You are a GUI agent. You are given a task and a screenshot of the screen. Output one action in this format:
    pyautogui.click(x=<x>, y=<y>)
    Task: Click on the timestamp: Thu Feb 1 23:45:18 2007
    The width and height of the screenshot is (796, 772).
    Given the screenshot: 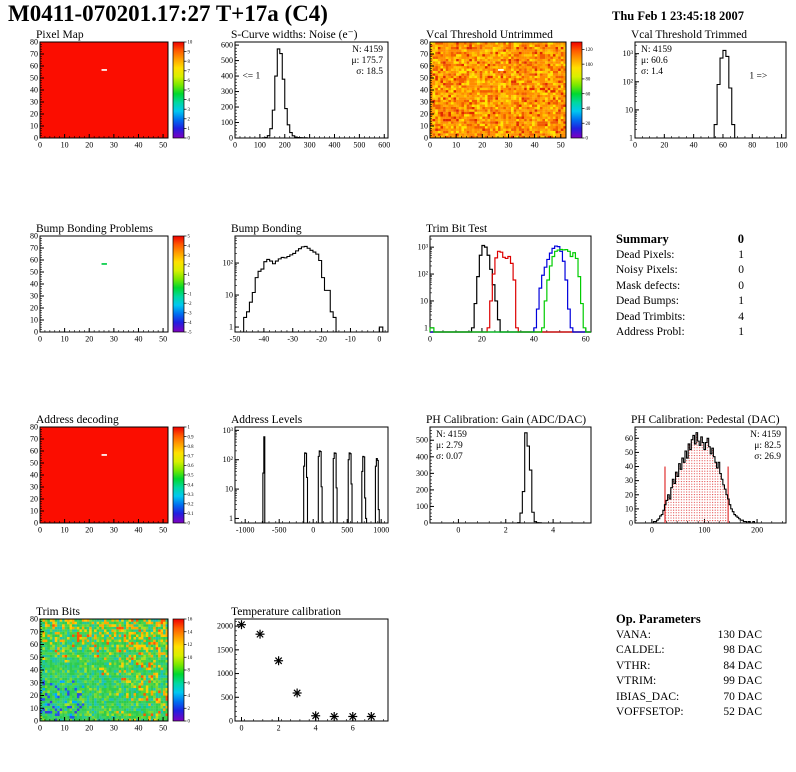 What is the action you would take?
    pyautogui.click(x=678, y=16)
    